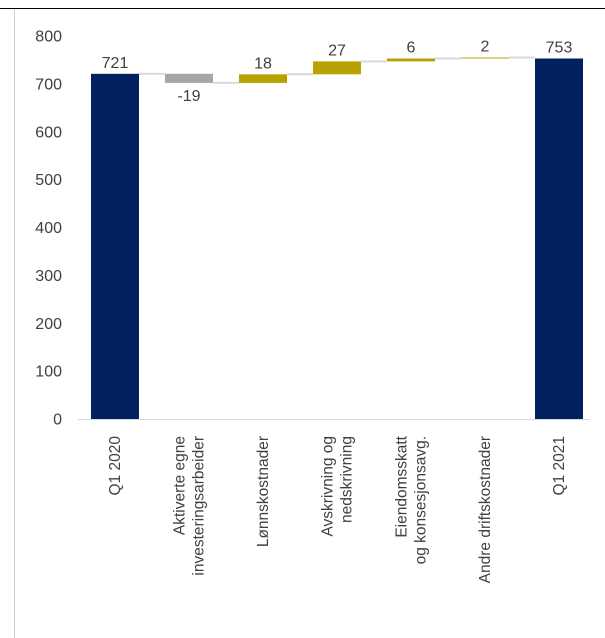  Describe the element at coordinates (48, 372) in the screenshot. I see `y-tick-label: 100` at that location.